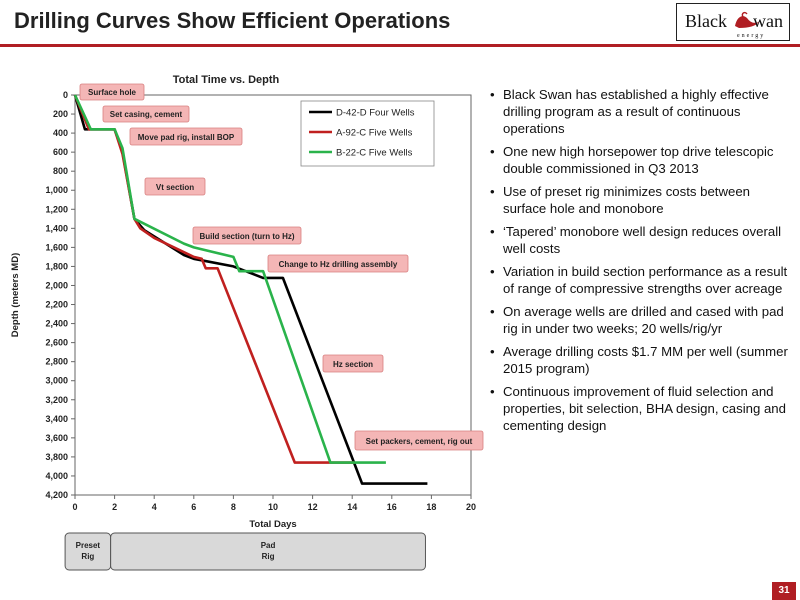  Describe the element at coordinates (768, 21) in the screenshot. I see `svg-text: wan` at that location.